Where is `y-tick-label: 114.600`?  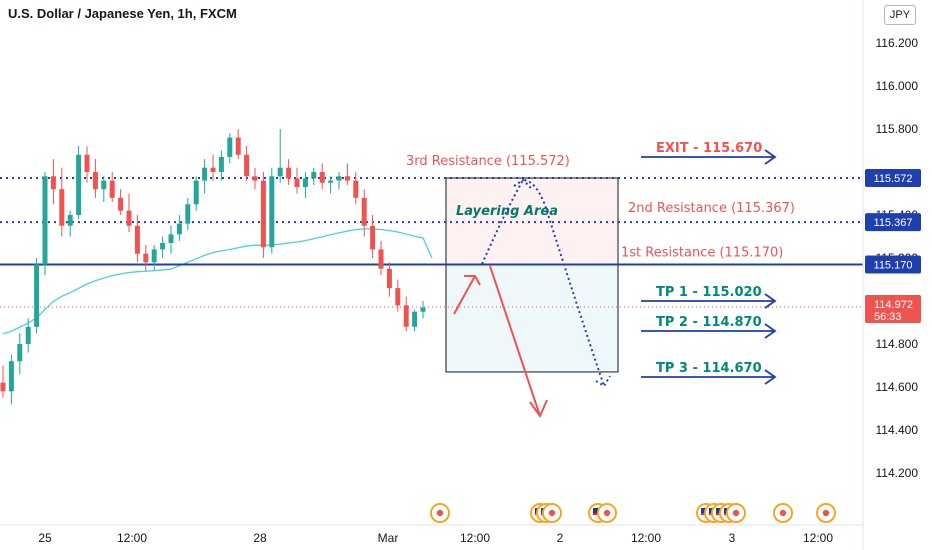 y-tick-label: 114.600 is located at coordinates (897, 387).